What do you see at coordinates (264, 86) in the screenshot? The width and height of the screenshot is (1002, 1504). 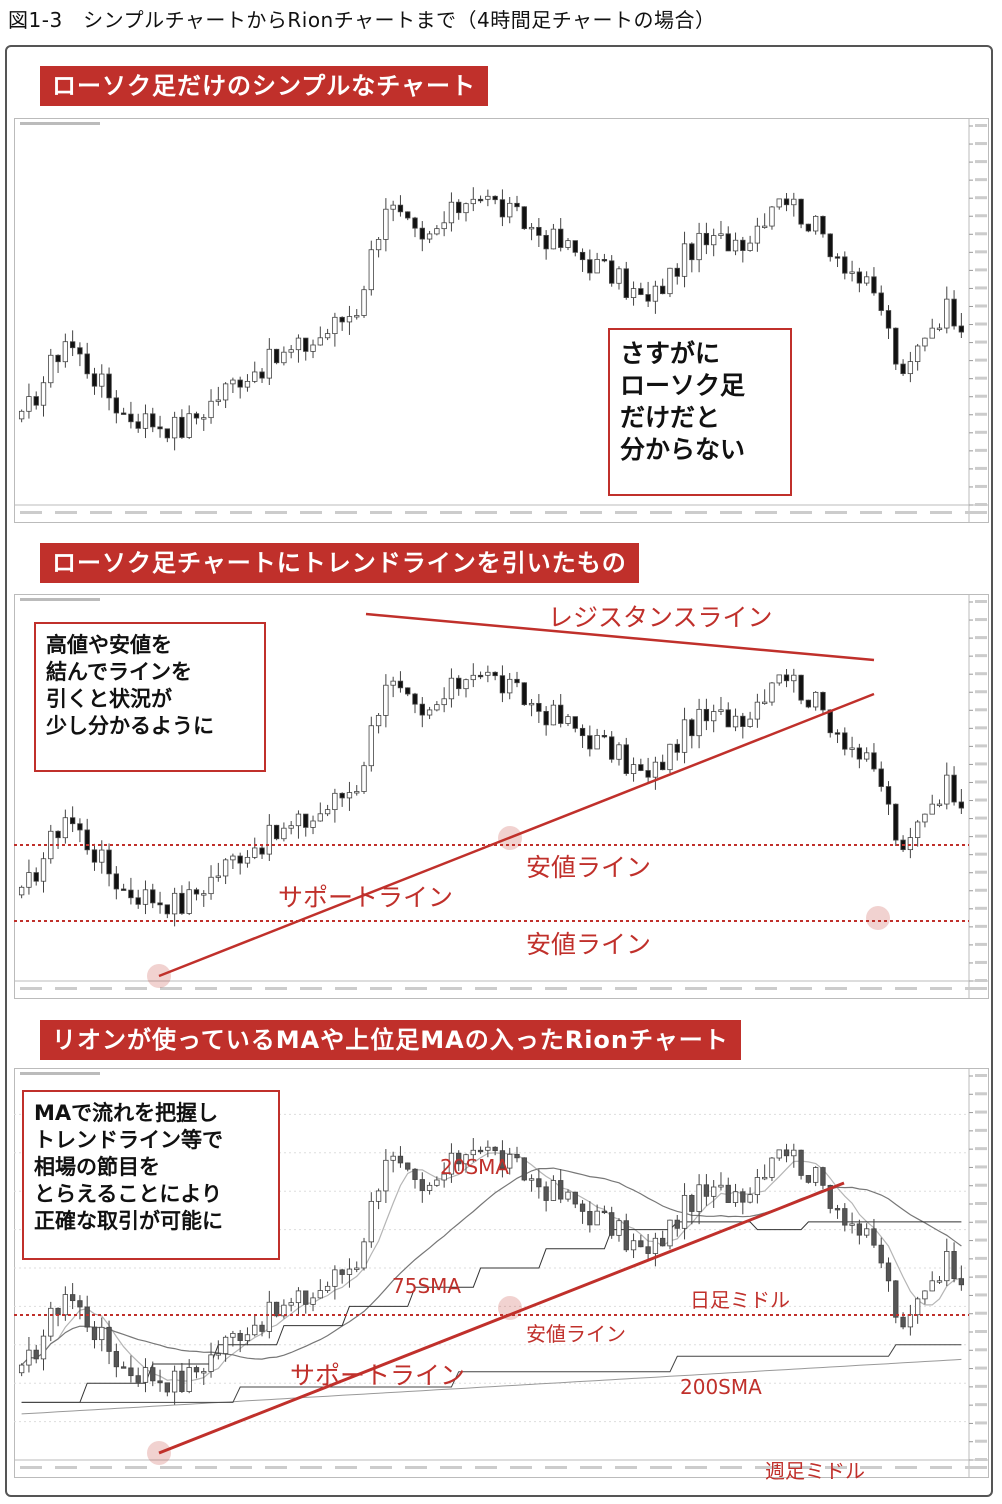 I see `panel1-banner: ローソク足だけのシンプルなチャート` at bounding box center [264, 86].